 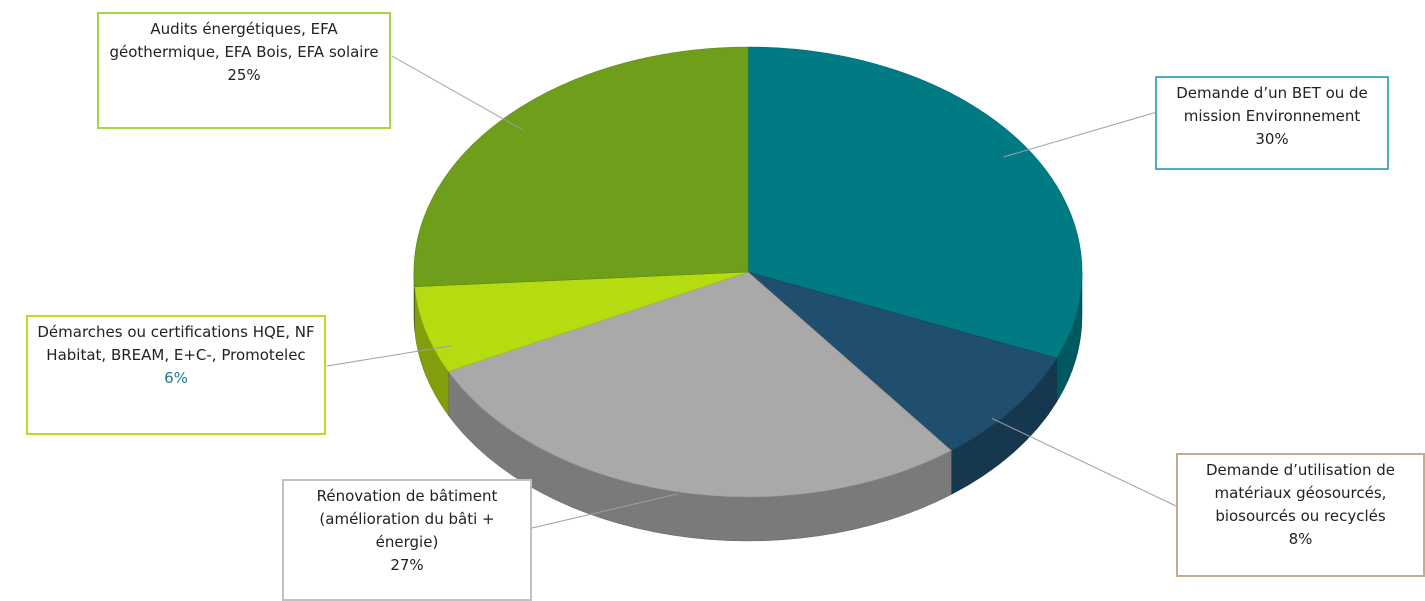 What do you see at coordinates (244, 75) in the screenshot?
I see `data-label-audits-value: 25%` at bounding box center [244, 75].